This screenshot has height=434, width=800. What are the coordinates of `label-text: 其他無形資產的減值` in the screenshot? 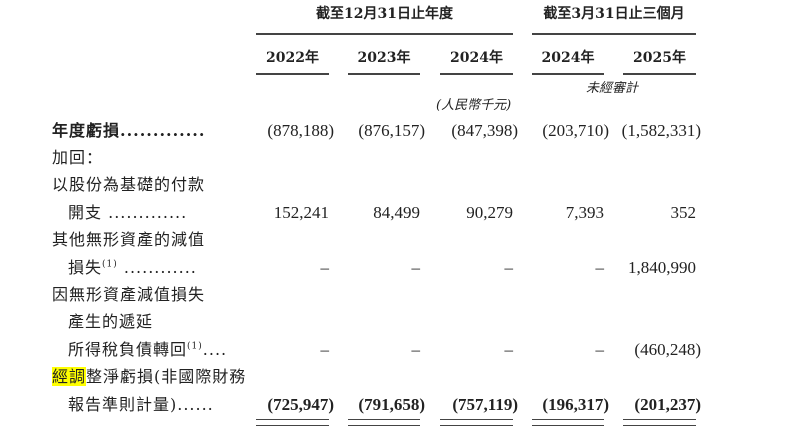 It's located at (129, 239).